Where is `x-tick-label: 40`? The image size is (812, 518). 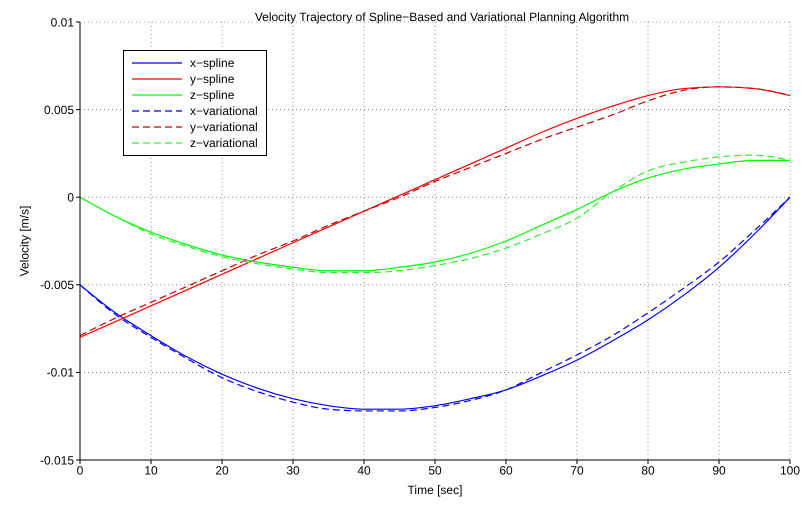
x-tick-label: 40 is located at coordinates (364, 471).